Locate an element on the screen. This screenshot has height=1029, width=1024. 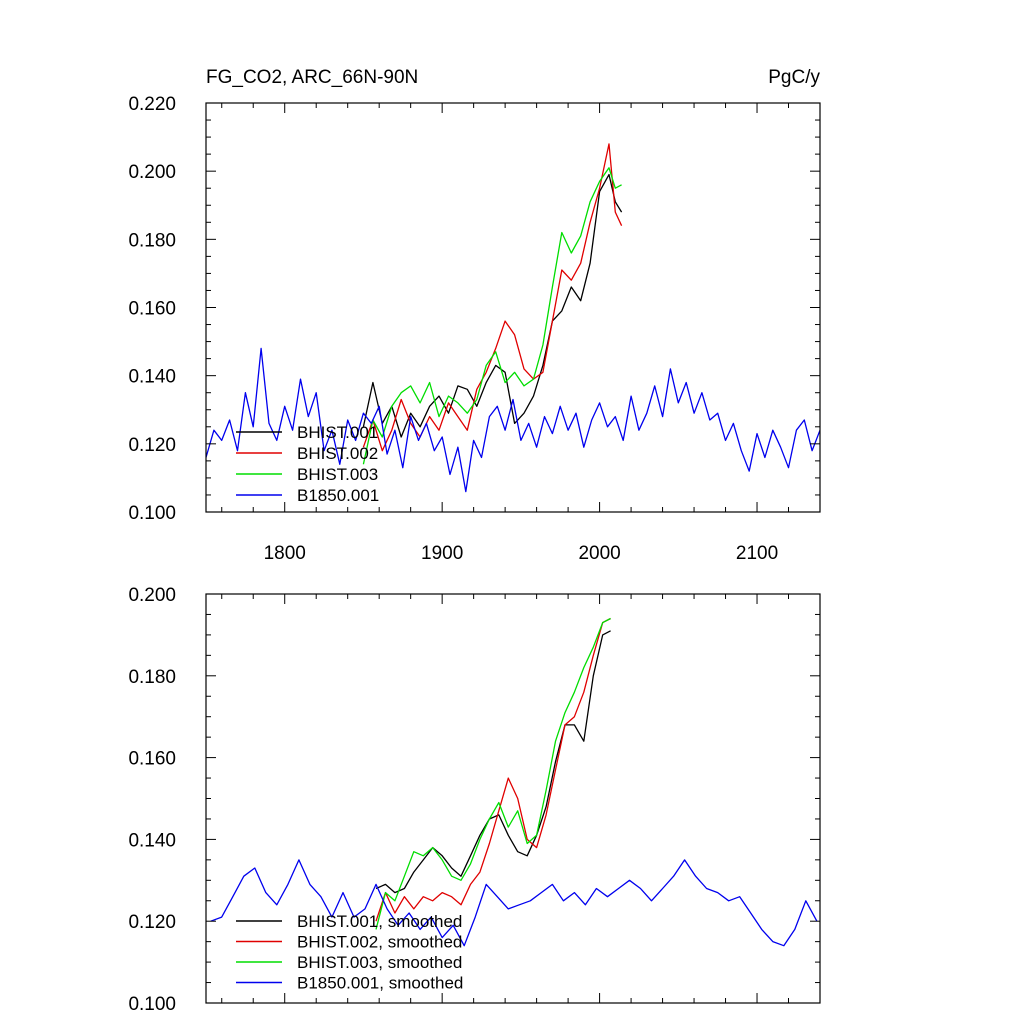
series-line-bhist-003-smoothed is located at coordinates (493, 773).